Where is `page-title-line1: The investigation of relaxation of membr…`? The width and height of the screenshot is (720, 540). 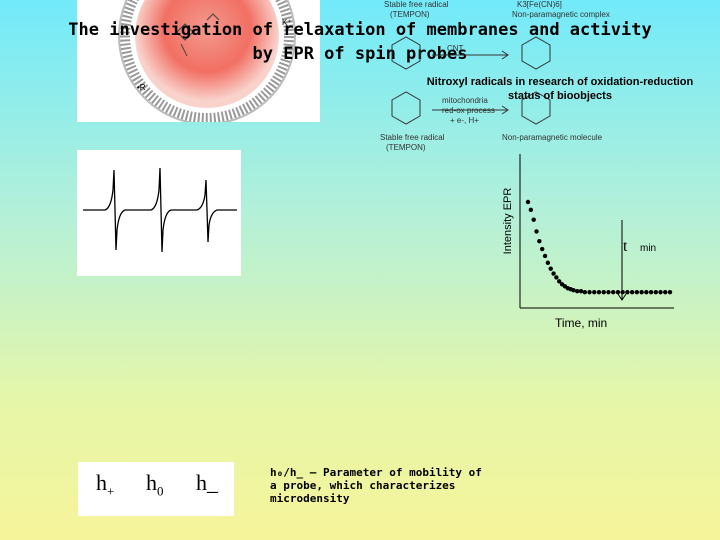
page-title-line1: The investigation of relaxation of membr… is located at coordinates (360, 30).